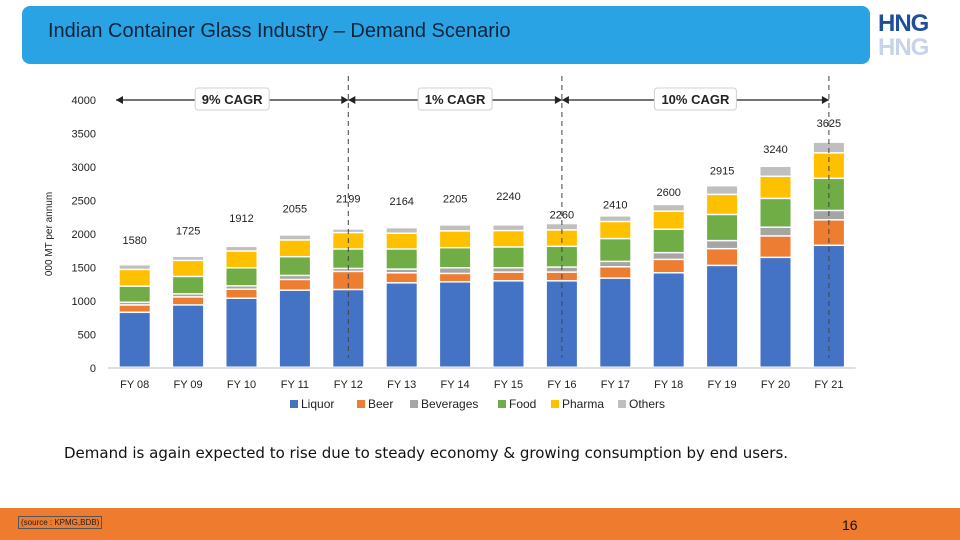 The width and height of the screenshot is (960, 540). I want to click on bar-total-label: 2199, so click(348, 200).